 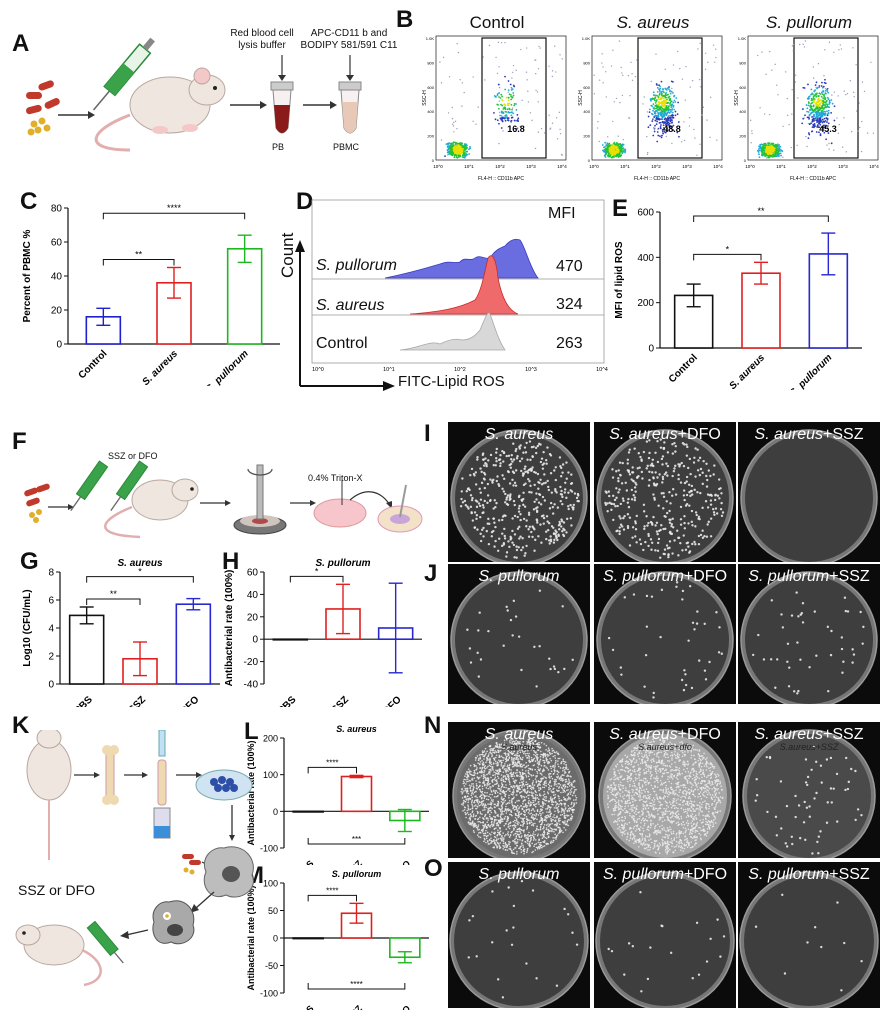 I want to click on histogram-d: 10^0 10^1 10^2 10^3 10^4, so click(x=451, y=295).